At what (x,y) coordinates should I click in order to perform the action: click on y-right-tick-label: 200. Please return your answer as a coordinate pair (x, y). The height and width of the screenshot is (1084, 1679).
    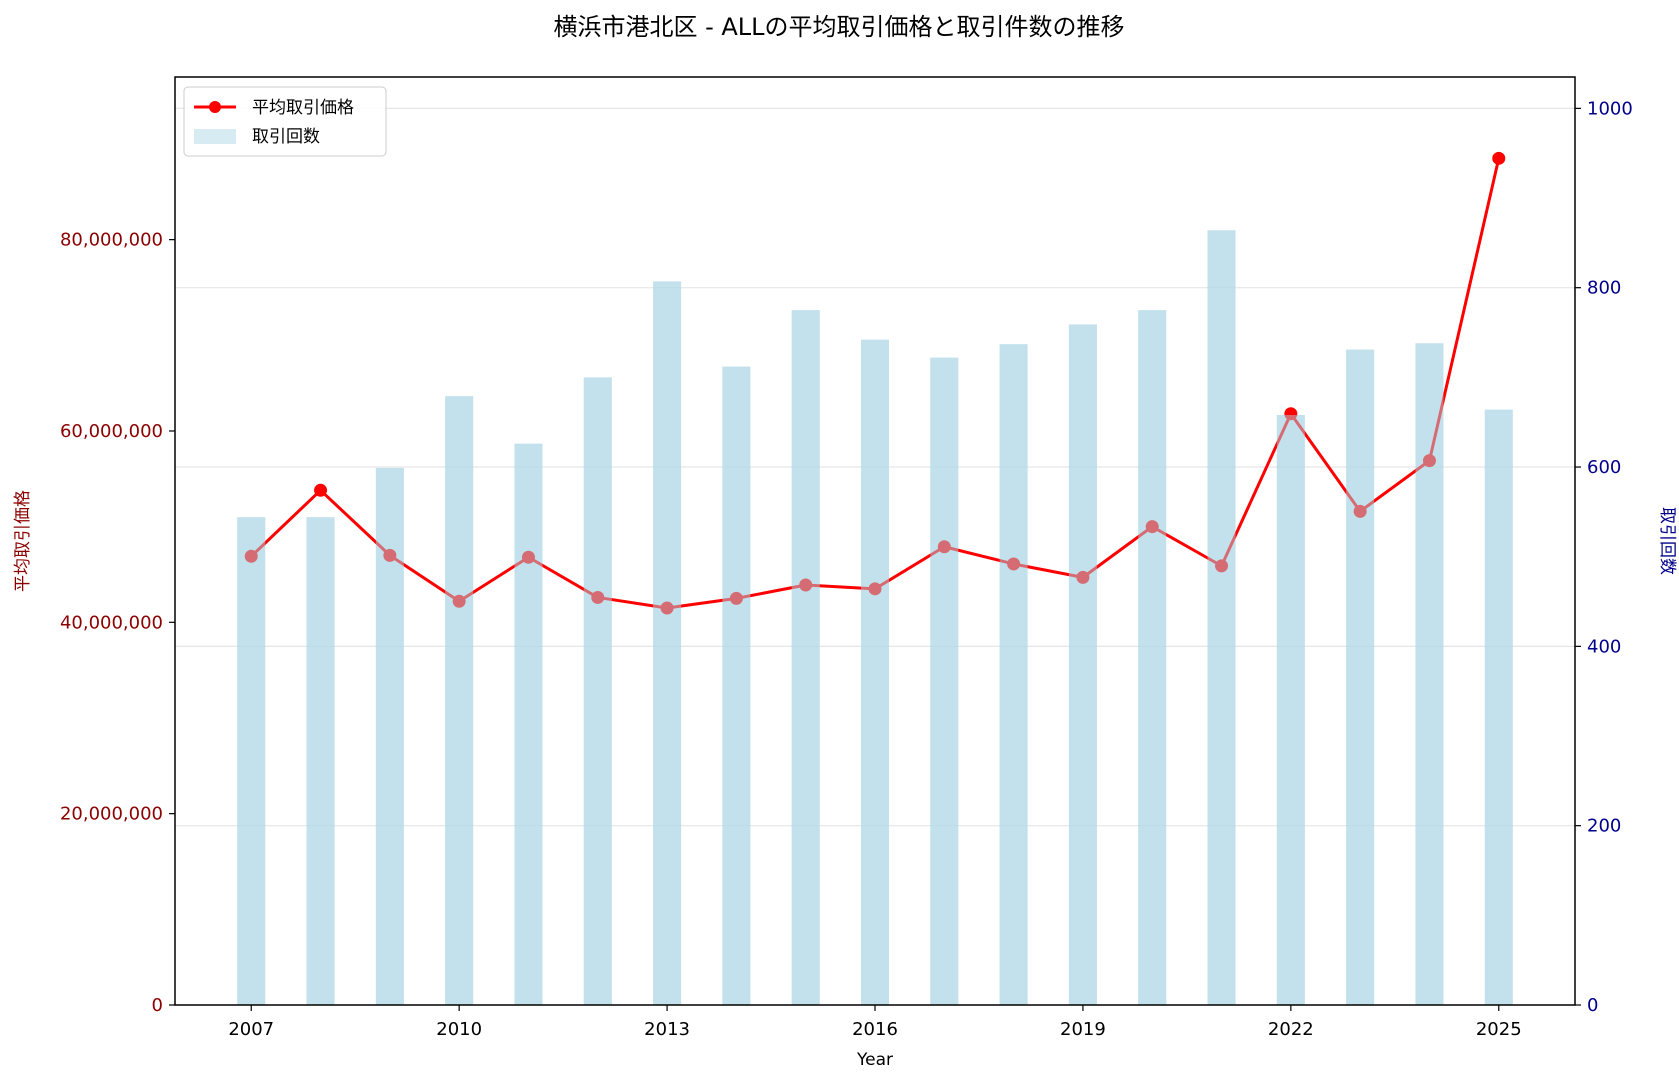
    Looking at the image, I should click on (1604, 826).